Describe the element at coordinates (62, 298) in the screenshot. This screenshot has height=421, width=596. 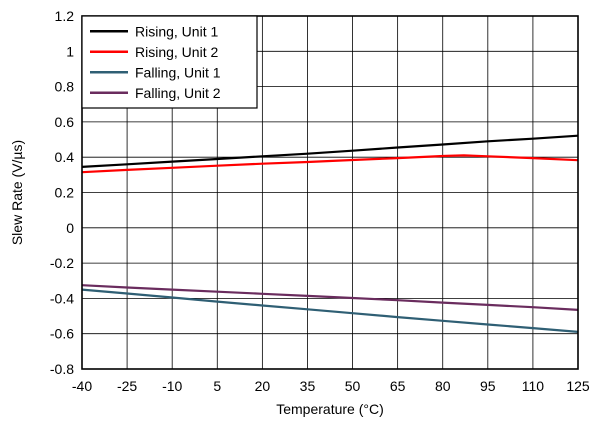
I see `y-tick-label: -0.4` at that location.